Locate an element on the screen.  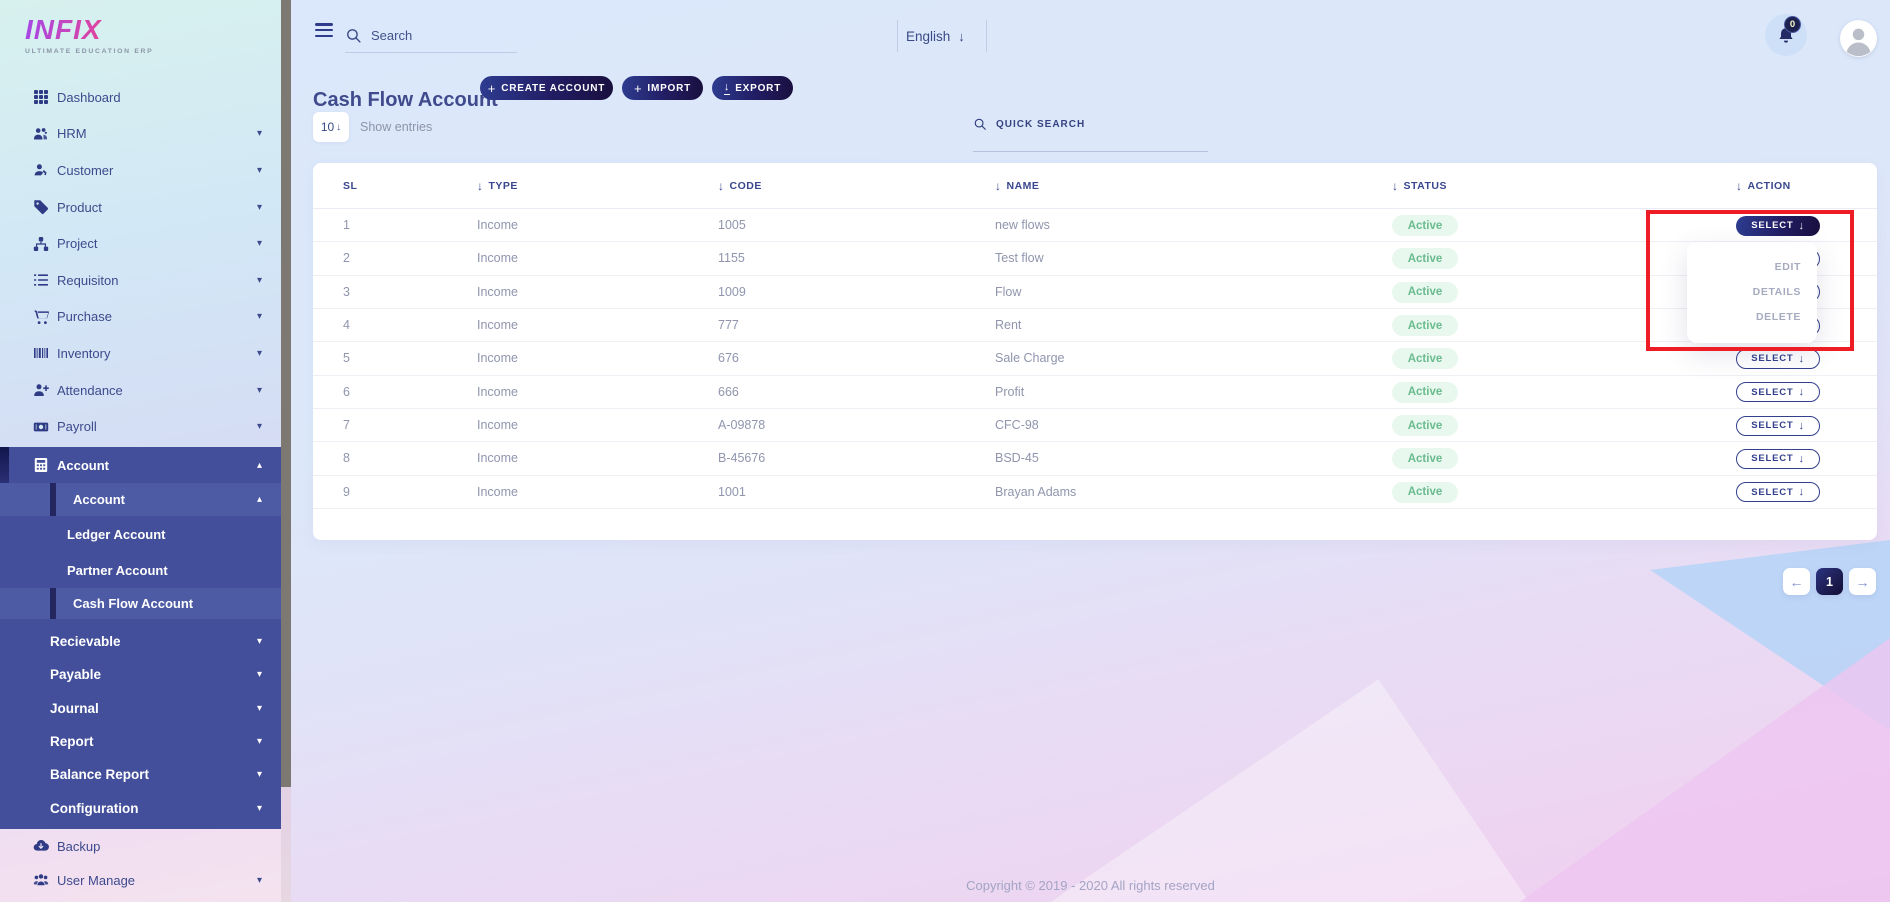
import-button: + IMPORT is located at coordinates (662, 88).